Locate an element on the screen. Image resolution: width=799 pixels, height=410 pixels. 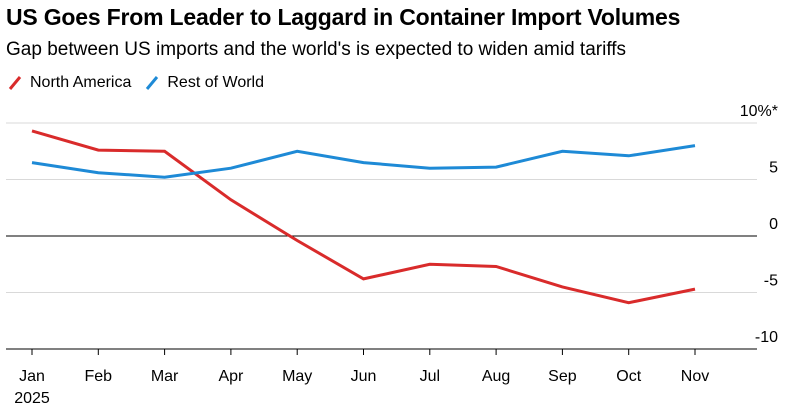
x-tick-label: Jun is located at coordinates (364, 376).